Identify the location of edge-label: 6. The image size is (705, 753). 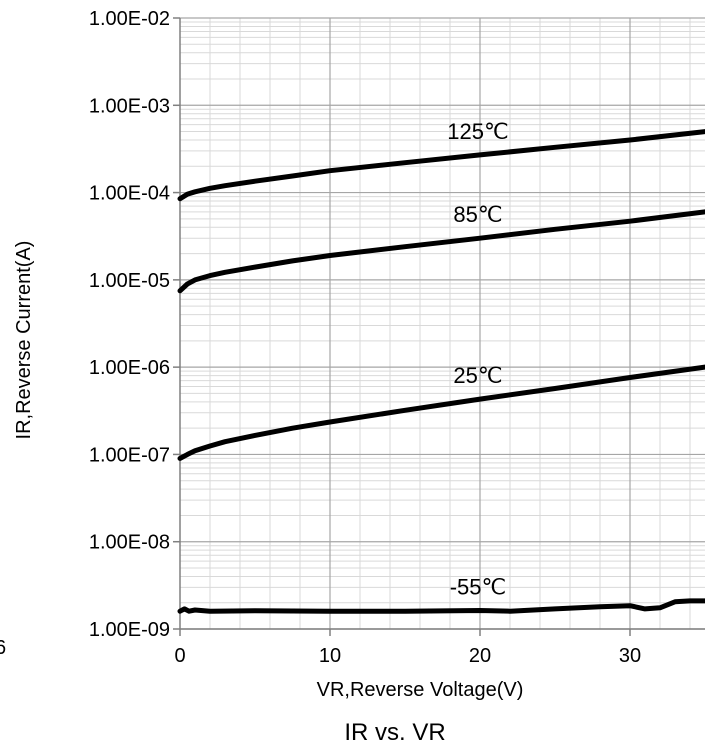
(3, 648).